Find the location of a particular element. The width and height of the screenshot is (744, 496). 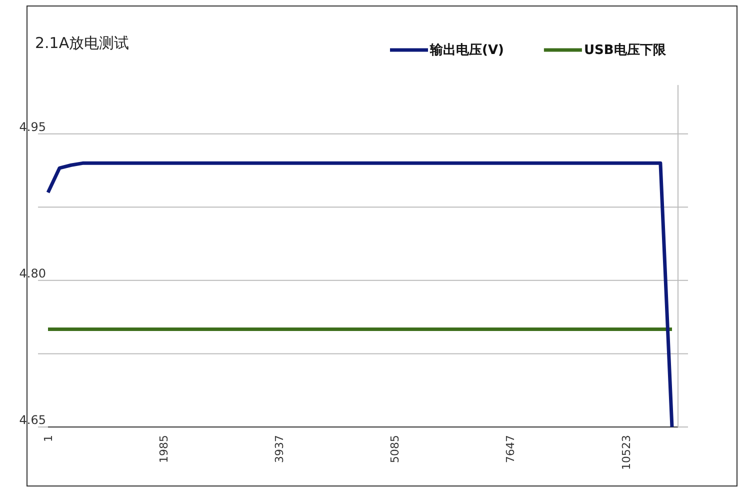

legend-label: USB电压下限 is located at coordinates (625, 50).